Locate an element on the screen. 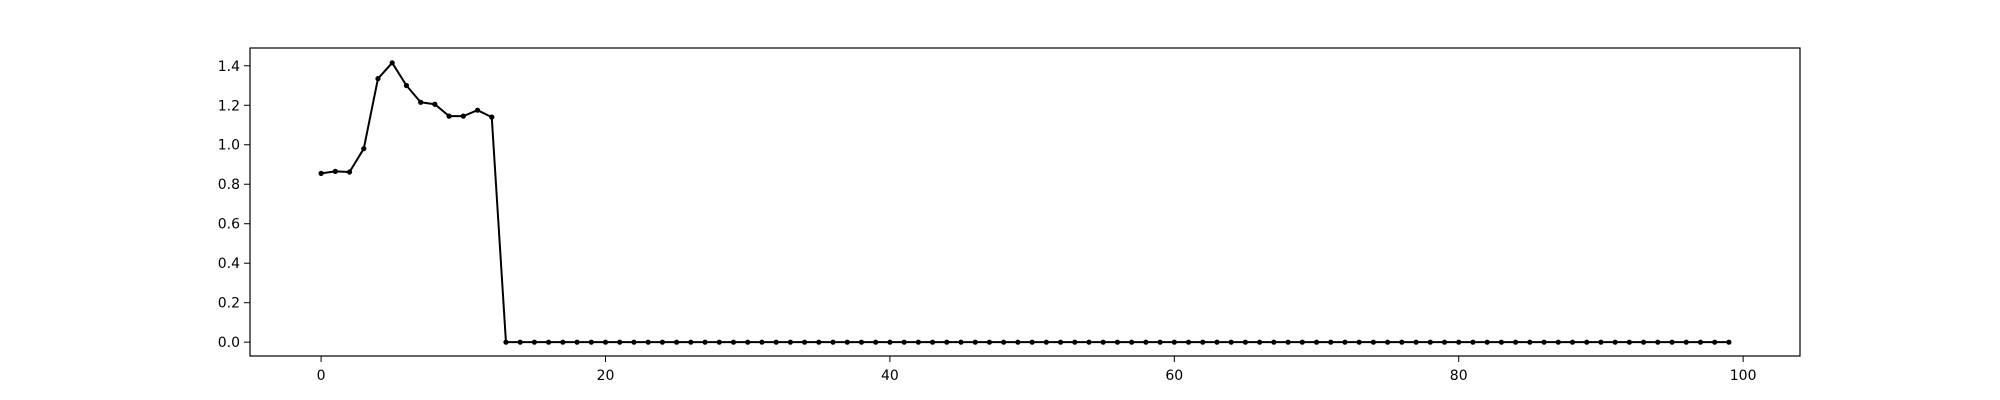 The width and height of the screenshot is (2000, 400). y-tick-label: 0.0 is located at coordinates (229, 343).